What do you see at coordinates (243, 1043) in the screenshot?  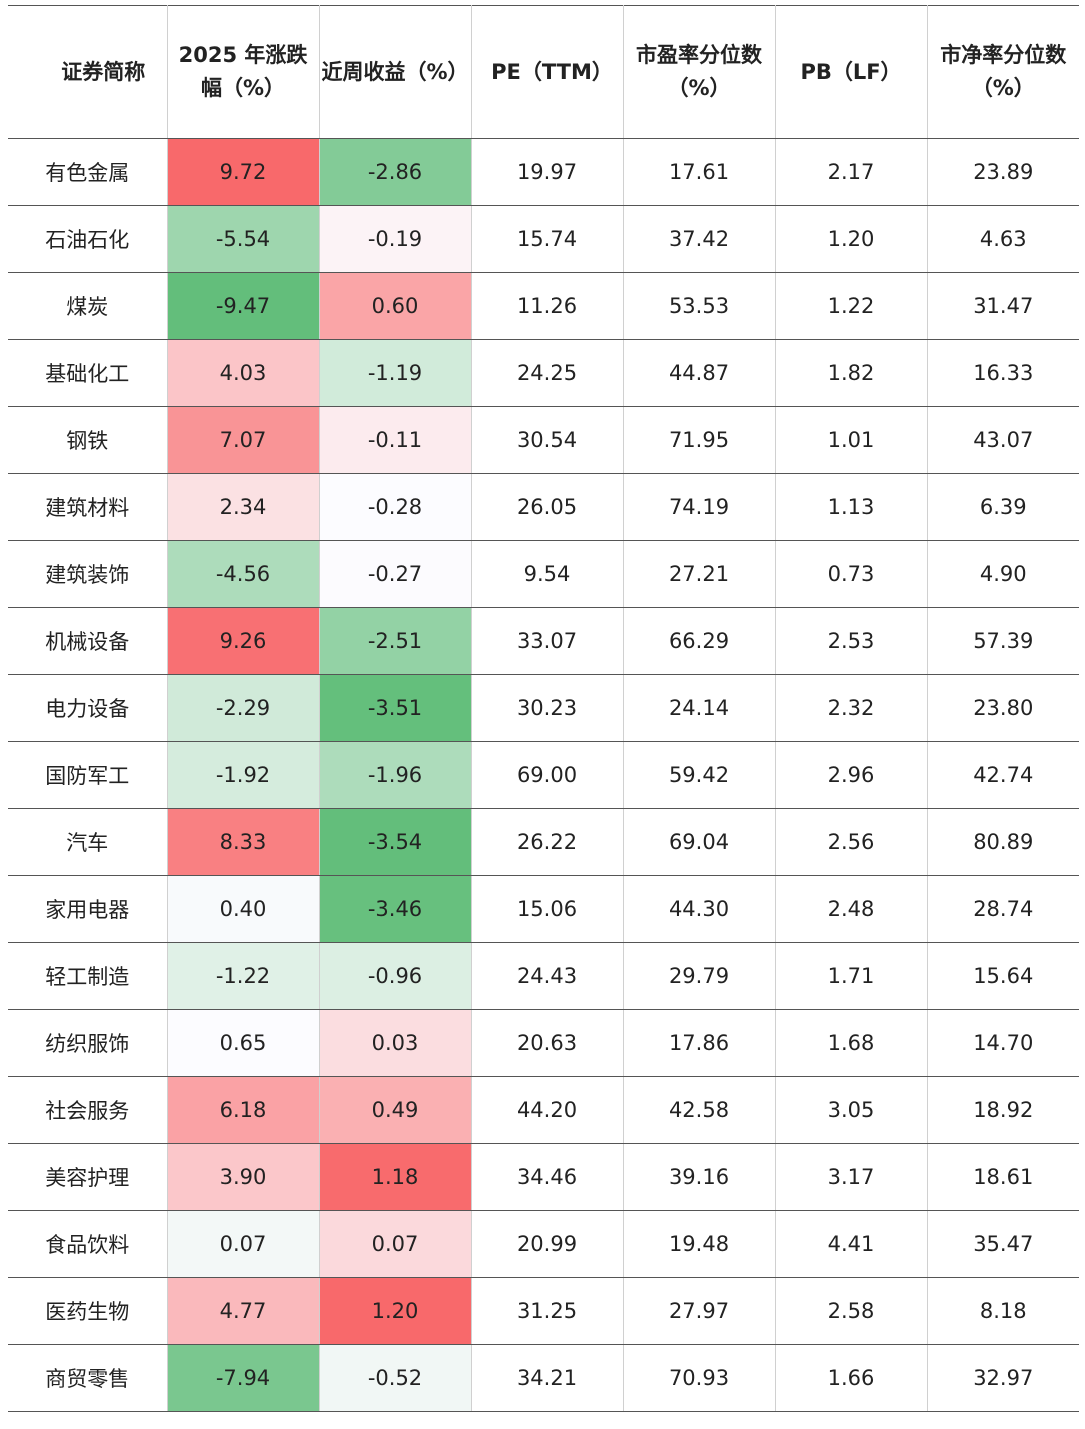 I see `cell-ytd-change: 0.65` at bounding box center [243, 1043].